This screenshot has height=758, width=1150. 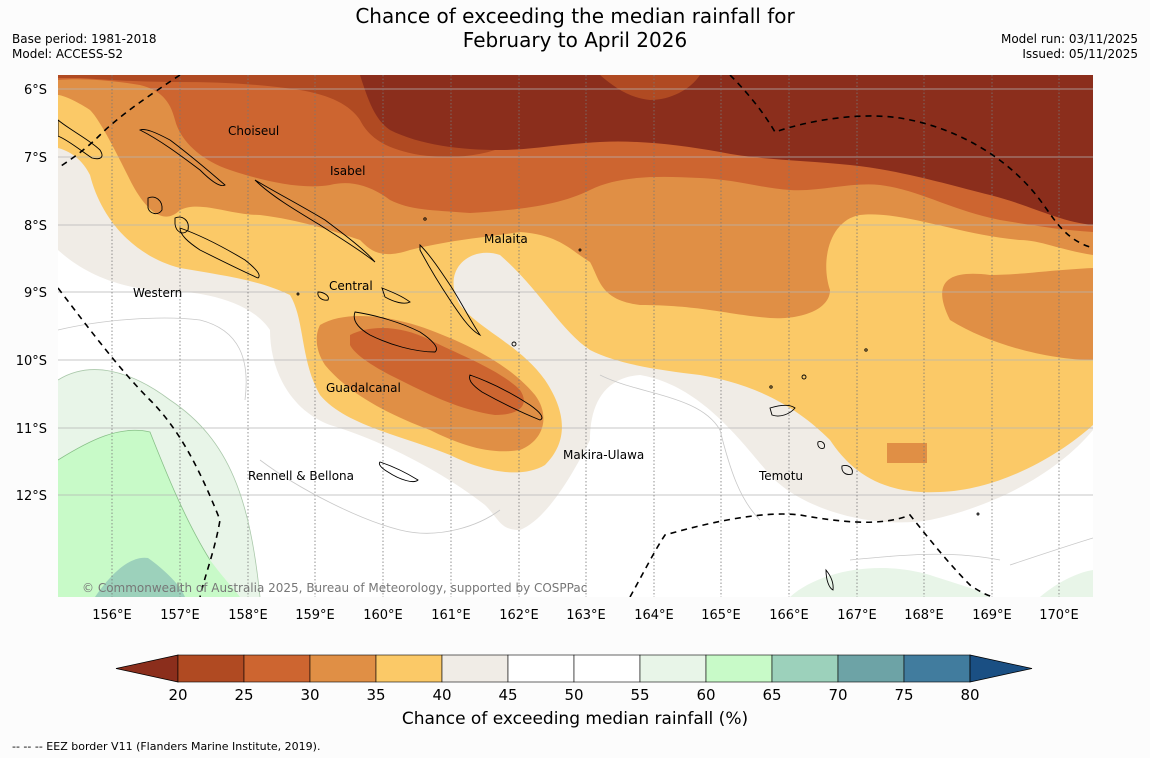 What do you see at coordinates (924, 615) in the screenshot?
I see `lon-label: 168°E` at bounding box center [924, 615].